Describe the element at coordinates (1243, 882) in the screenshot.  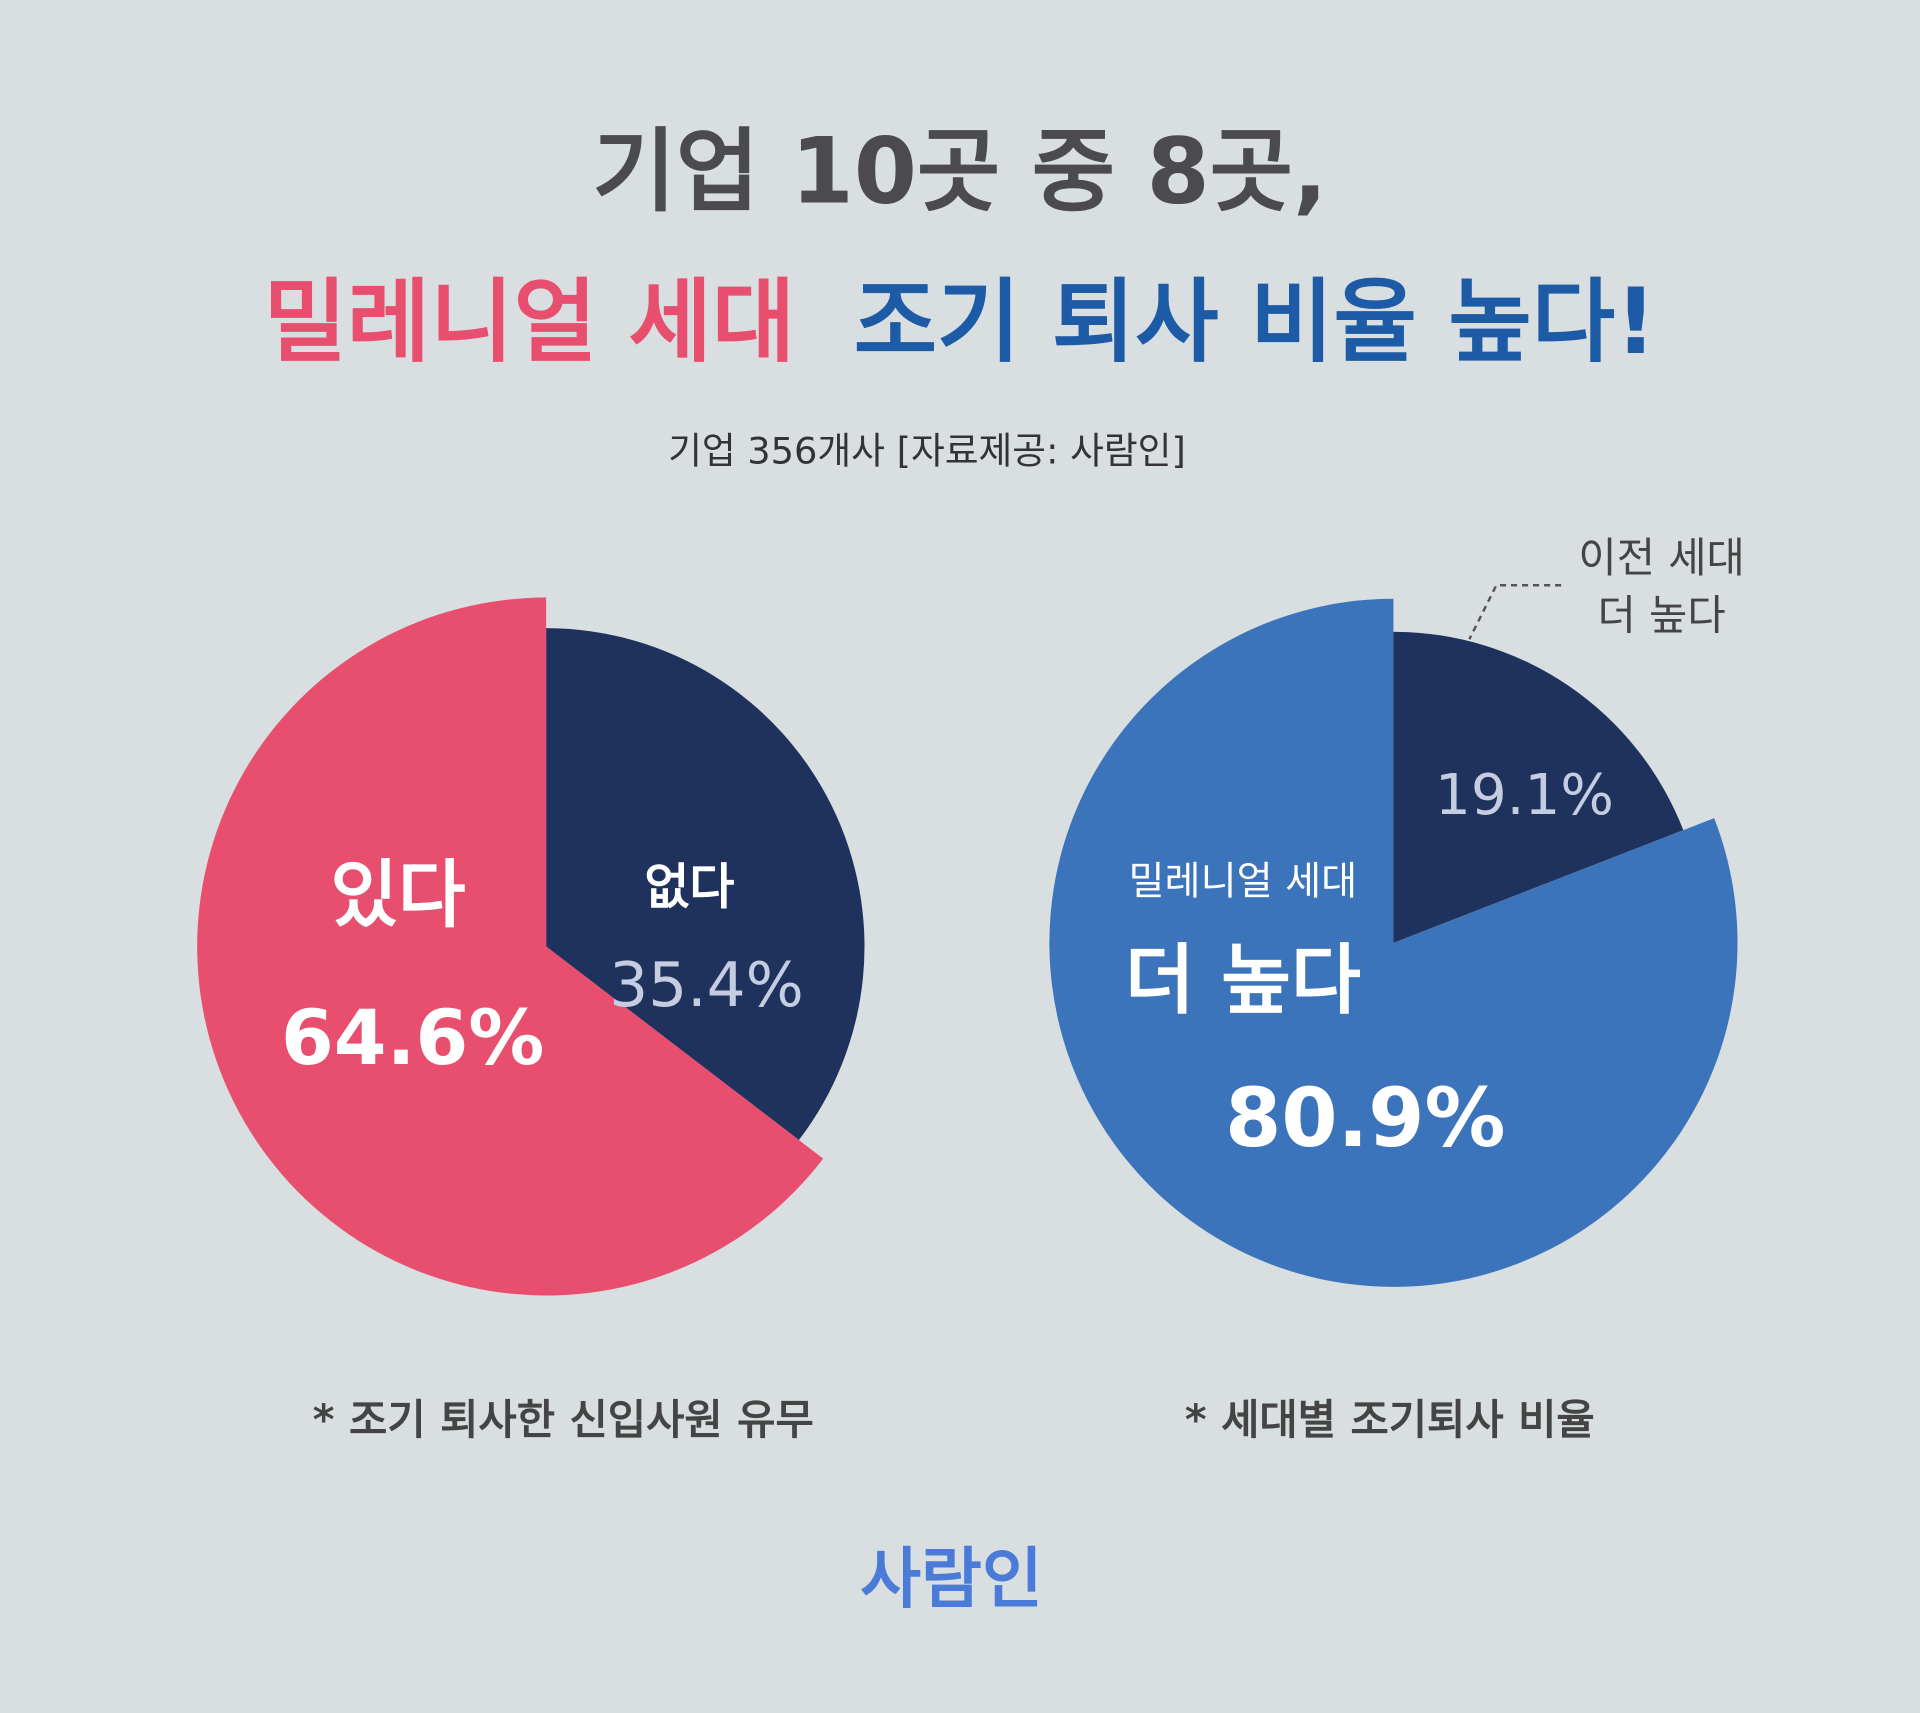
I see `slice-label: 밀레니얼 세대` at that location.